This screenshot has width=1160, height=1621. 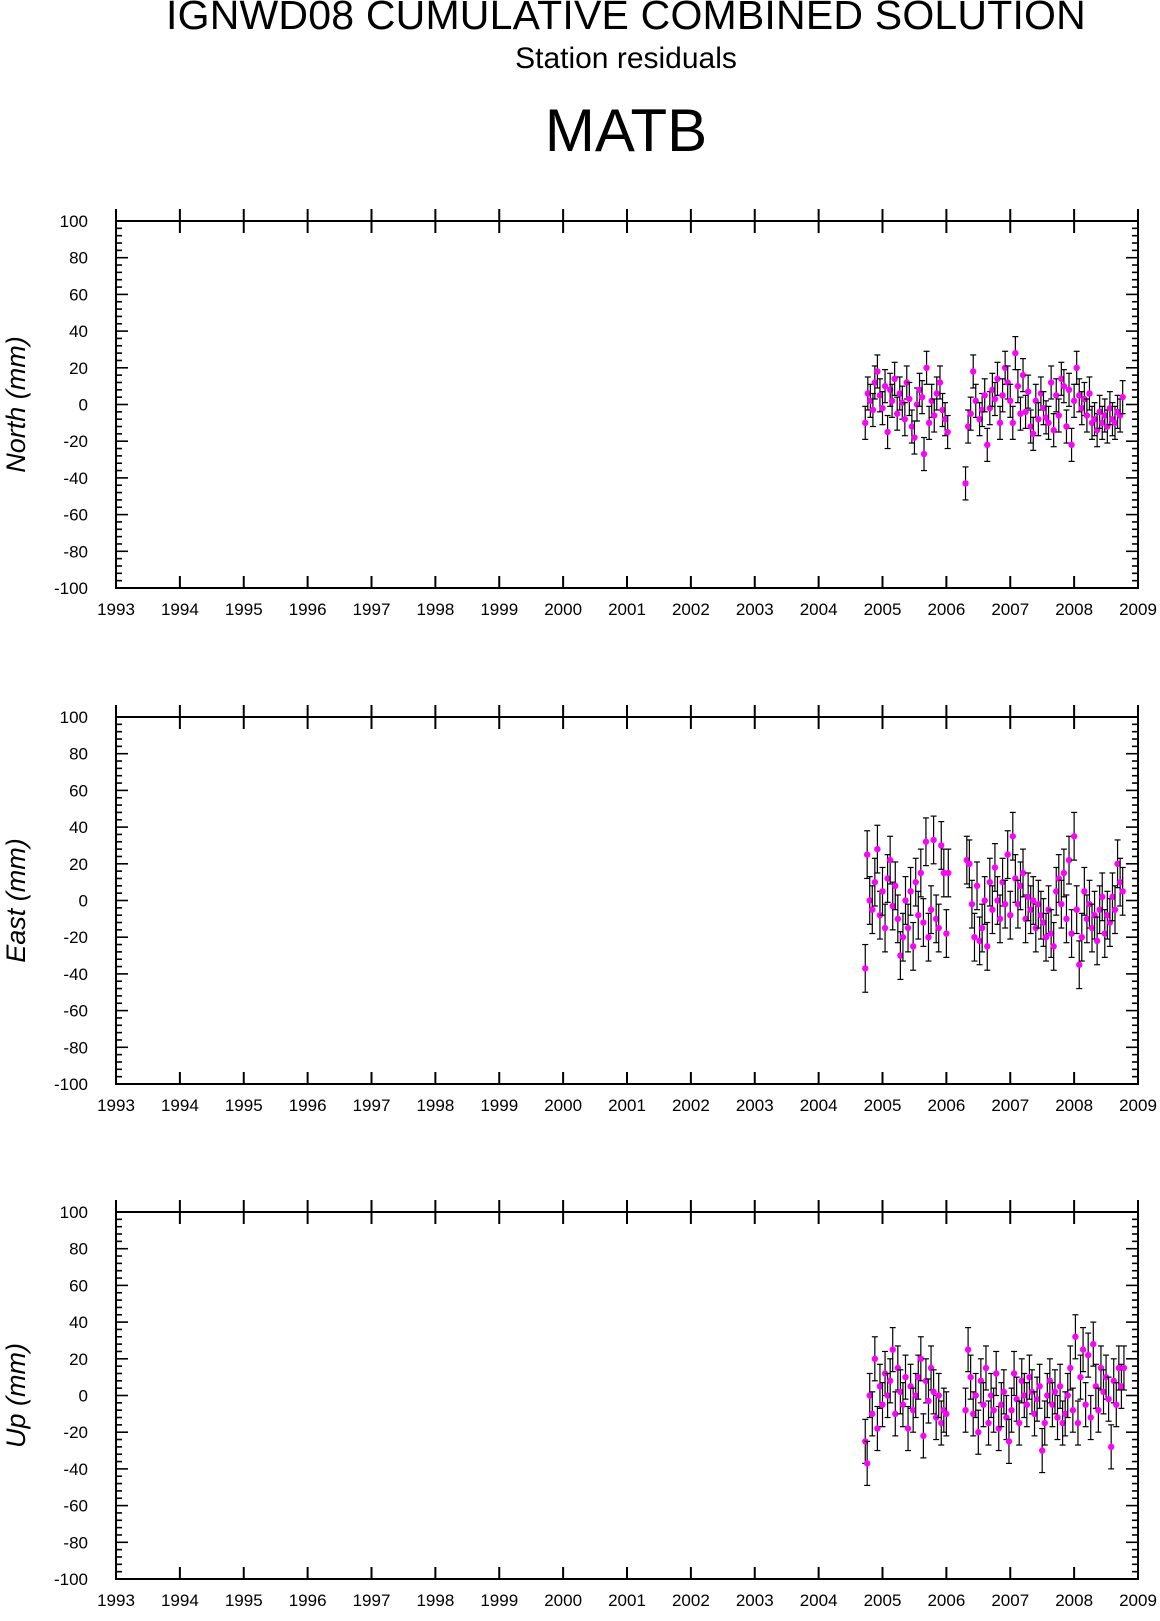 I want to click on up-x-tick-label: 1993, so click(x=116, y=1600).